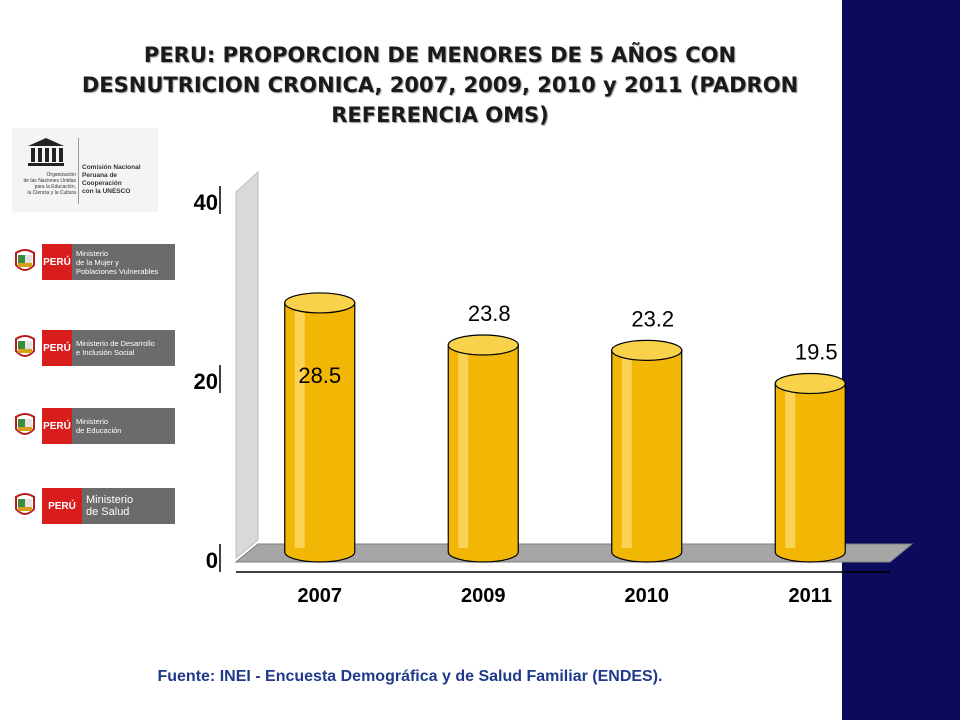 The height and width of the screenshot is (720, 960). What do you see at coordinates (816, 351) in the screenshot?
I see `data-label: 19.5` at bounding box center [816, 351].